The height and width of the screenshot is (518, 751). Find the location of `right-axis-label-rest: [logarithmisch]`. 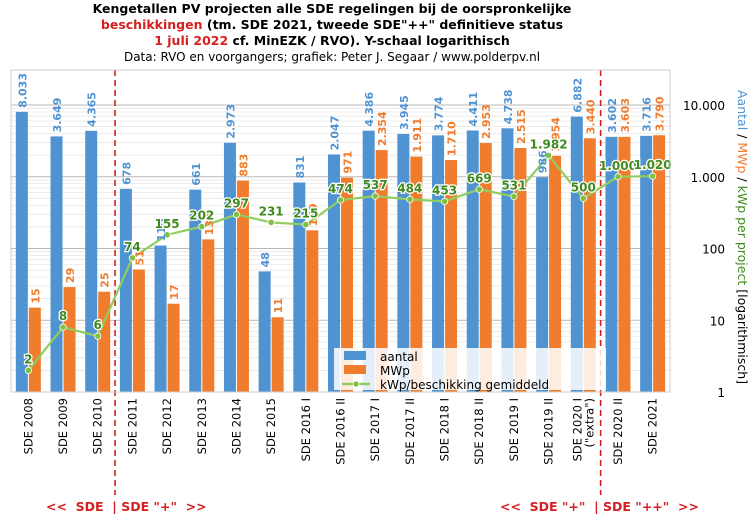

right-axis-label-rest: [logarithmisch] is located at coordinates (742, 334).